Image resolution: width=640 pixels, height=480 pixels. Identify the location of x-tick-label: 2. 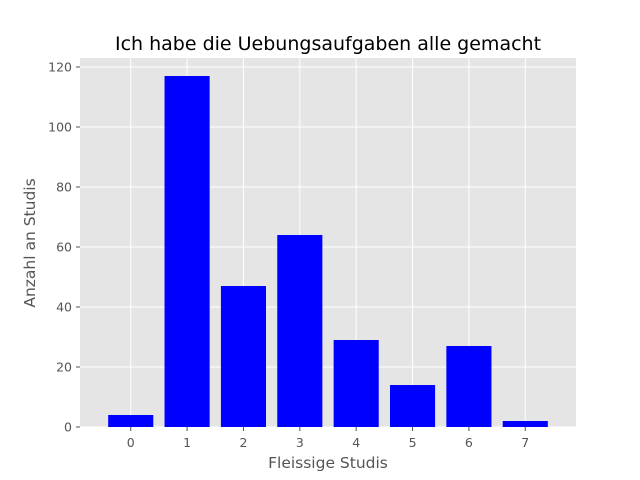
(243, 442).